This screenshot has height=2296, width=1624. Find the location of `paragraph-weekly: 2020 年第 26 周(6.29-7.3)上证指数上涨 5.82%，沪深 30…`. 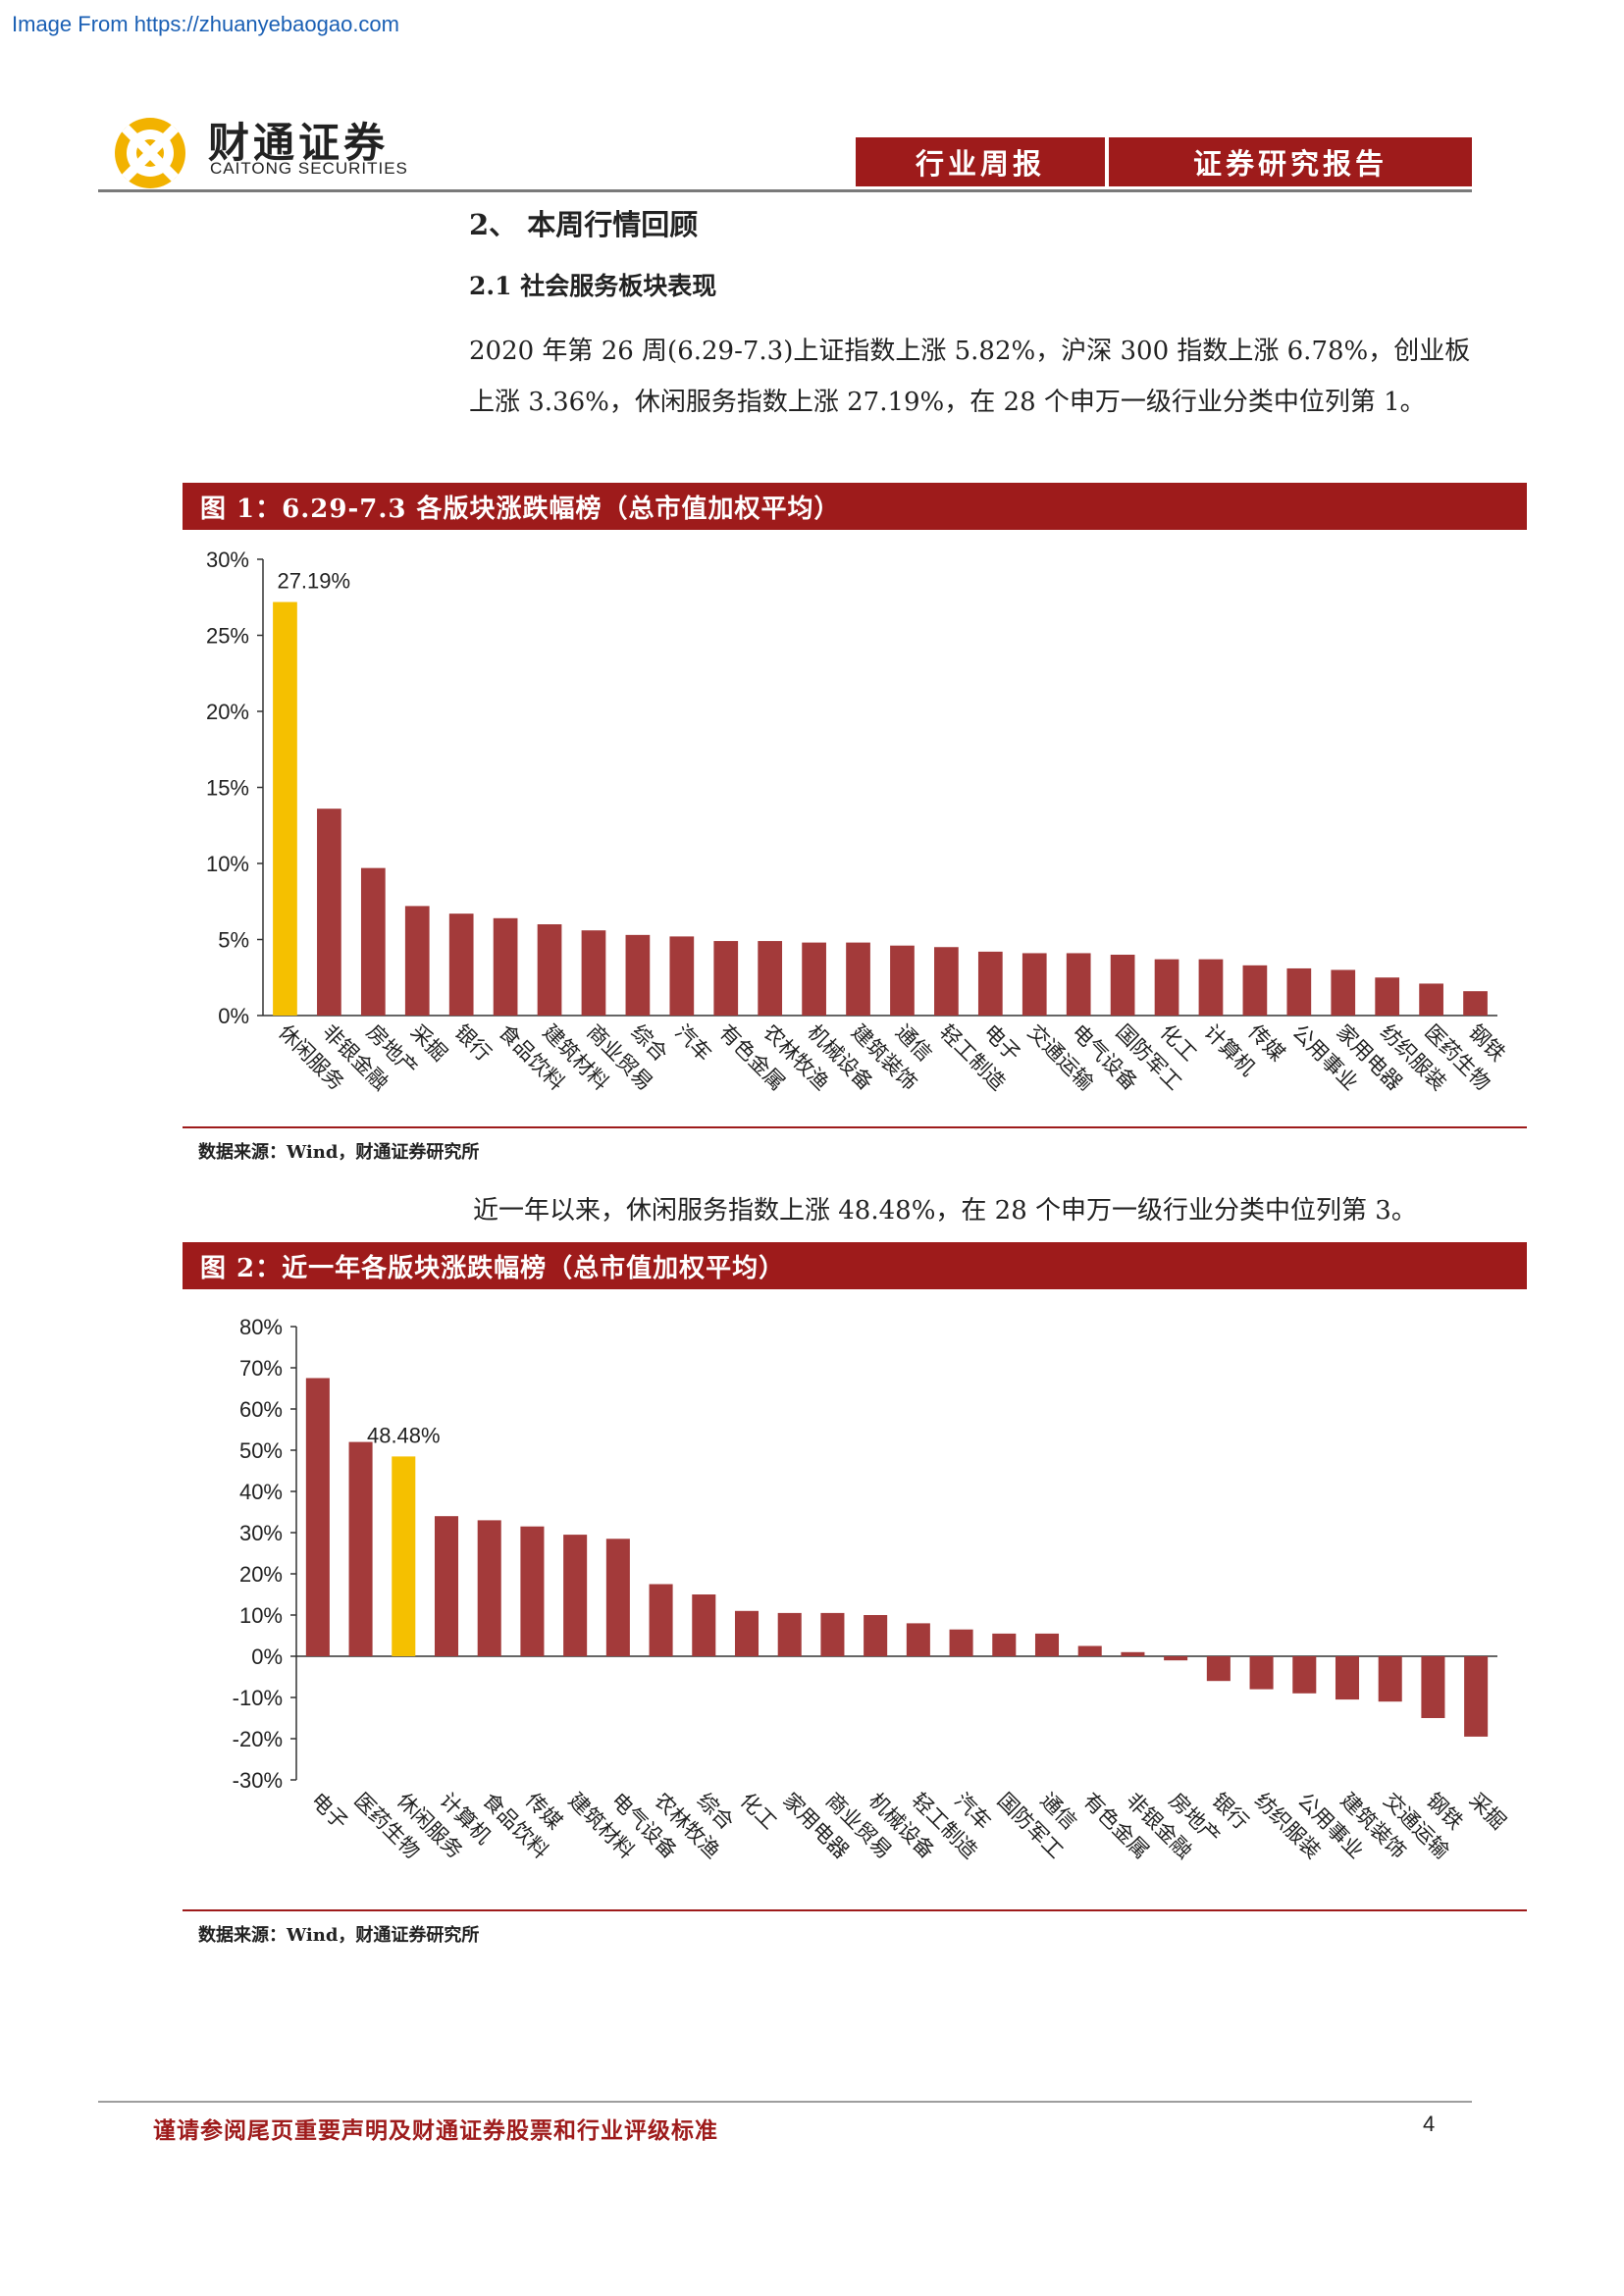

paragraph-weekly: 2020 年第 26 周(6.29-7.3)上证指数上涨 5.82%，沪深 30… is located at coordinates (970, 377).